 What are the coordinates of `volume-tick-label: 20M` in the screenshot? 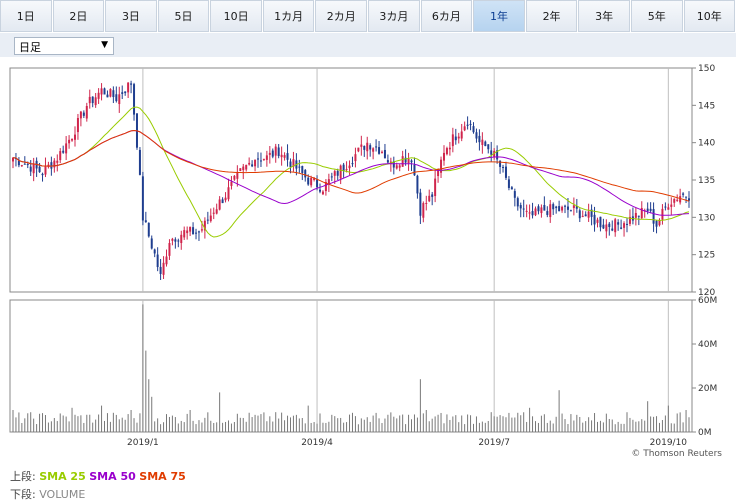 It's located at (707, 389).